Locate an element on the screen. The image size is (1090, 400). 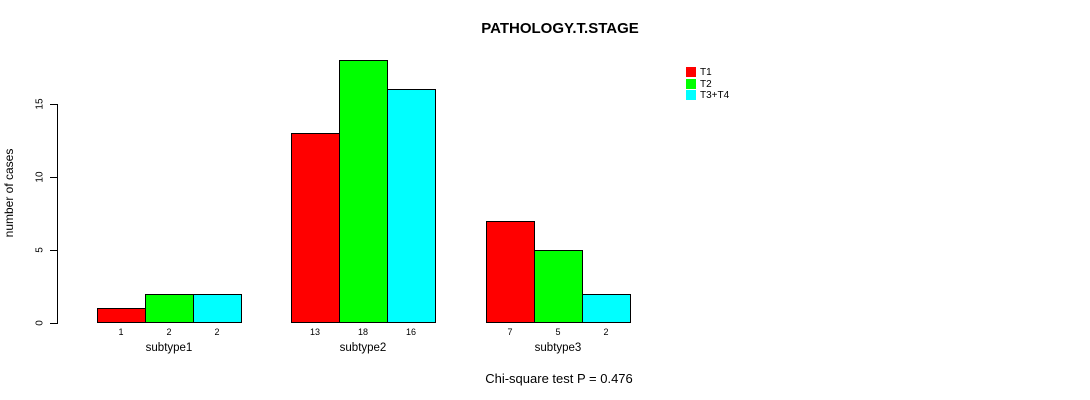
bar-value-label: 1 is located at coordinates (121, 332).